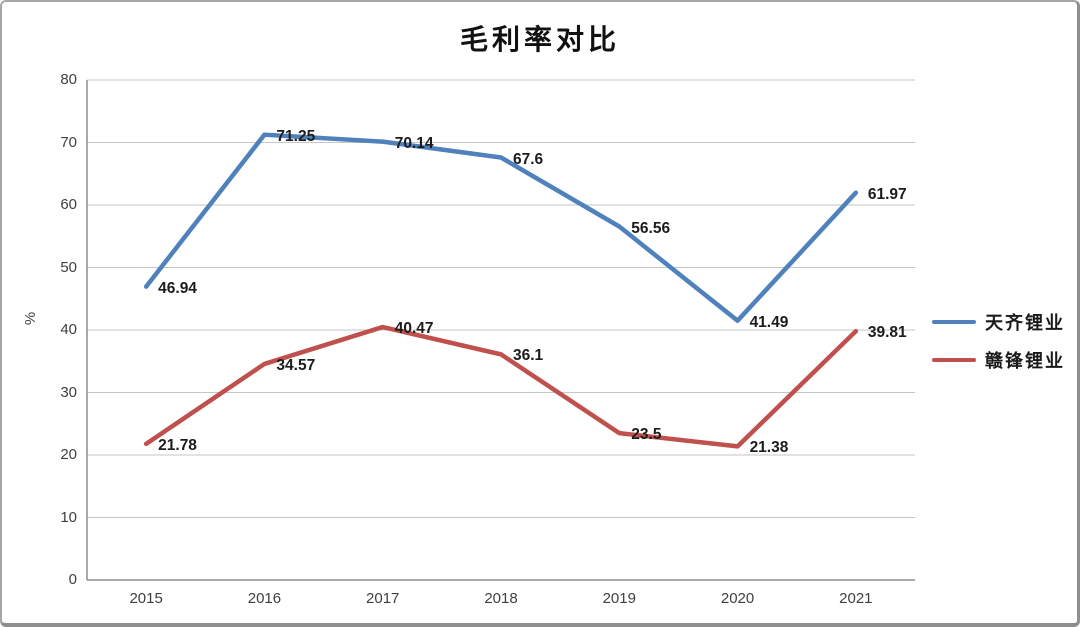 The image size is (1080, 627). What do you see at coordinates (296, 365) in the screenshot?
I see `data-label: 34.57` at bounding box center [296, 365].